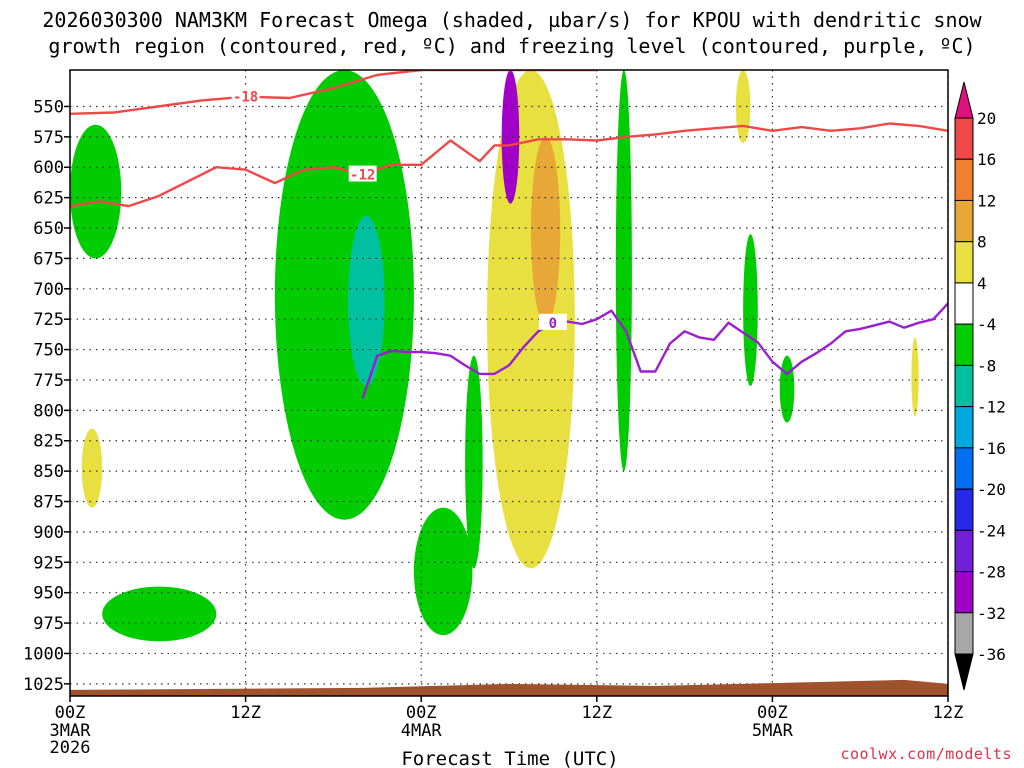  What do you see at coordinates (48, 168) in the screenshot?
I see `y-tick-label: 600` at bounding box center [48, 168].